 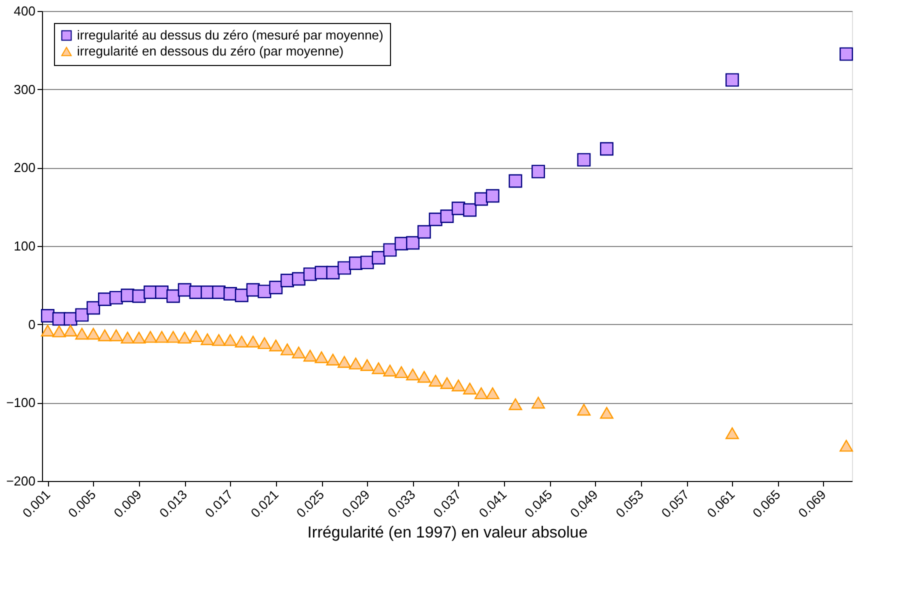 What do you see at coordinates (21, 481) in the screenshot?
I see `y-tick-label: −200` at bounding box center [21, 481].